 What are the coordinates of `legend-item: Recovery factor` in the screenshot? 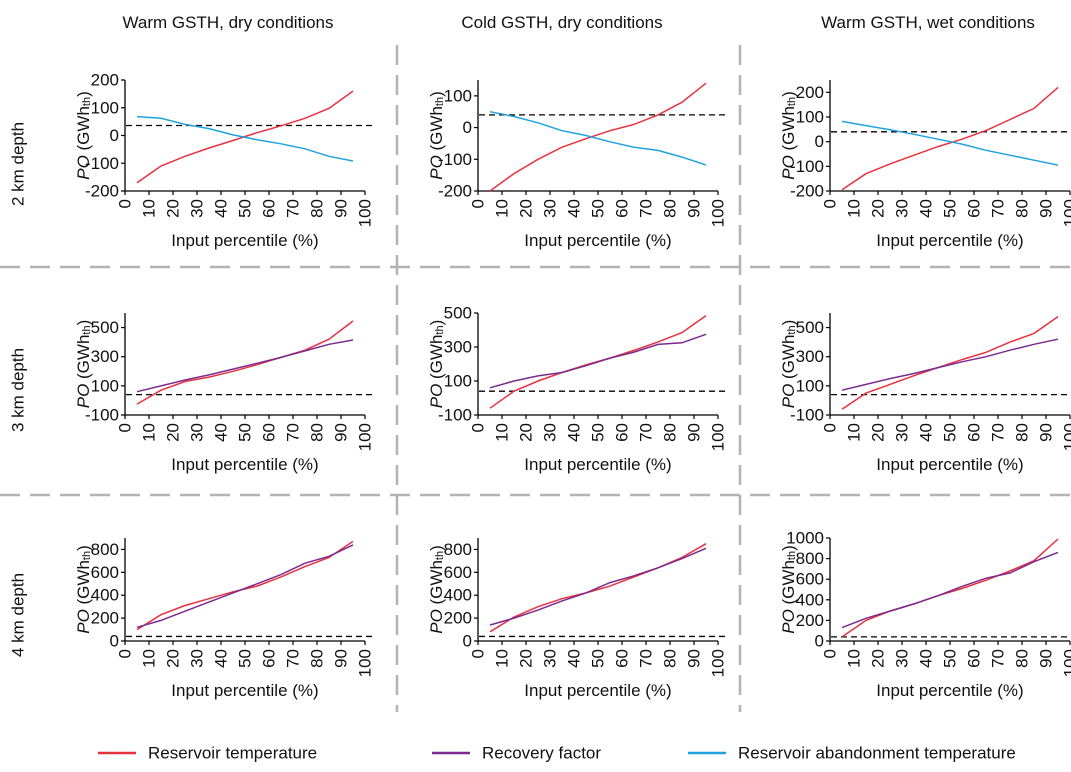 It's located at (516, 753).